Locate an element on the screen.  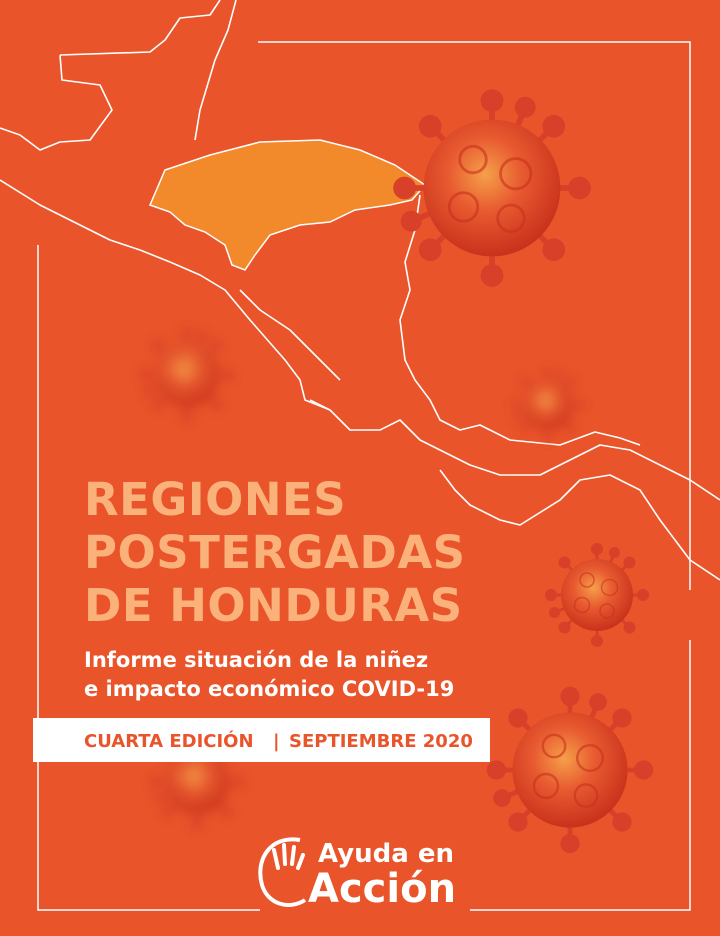
logo: Ayuda en Acción is located at coordinates (357, 874).